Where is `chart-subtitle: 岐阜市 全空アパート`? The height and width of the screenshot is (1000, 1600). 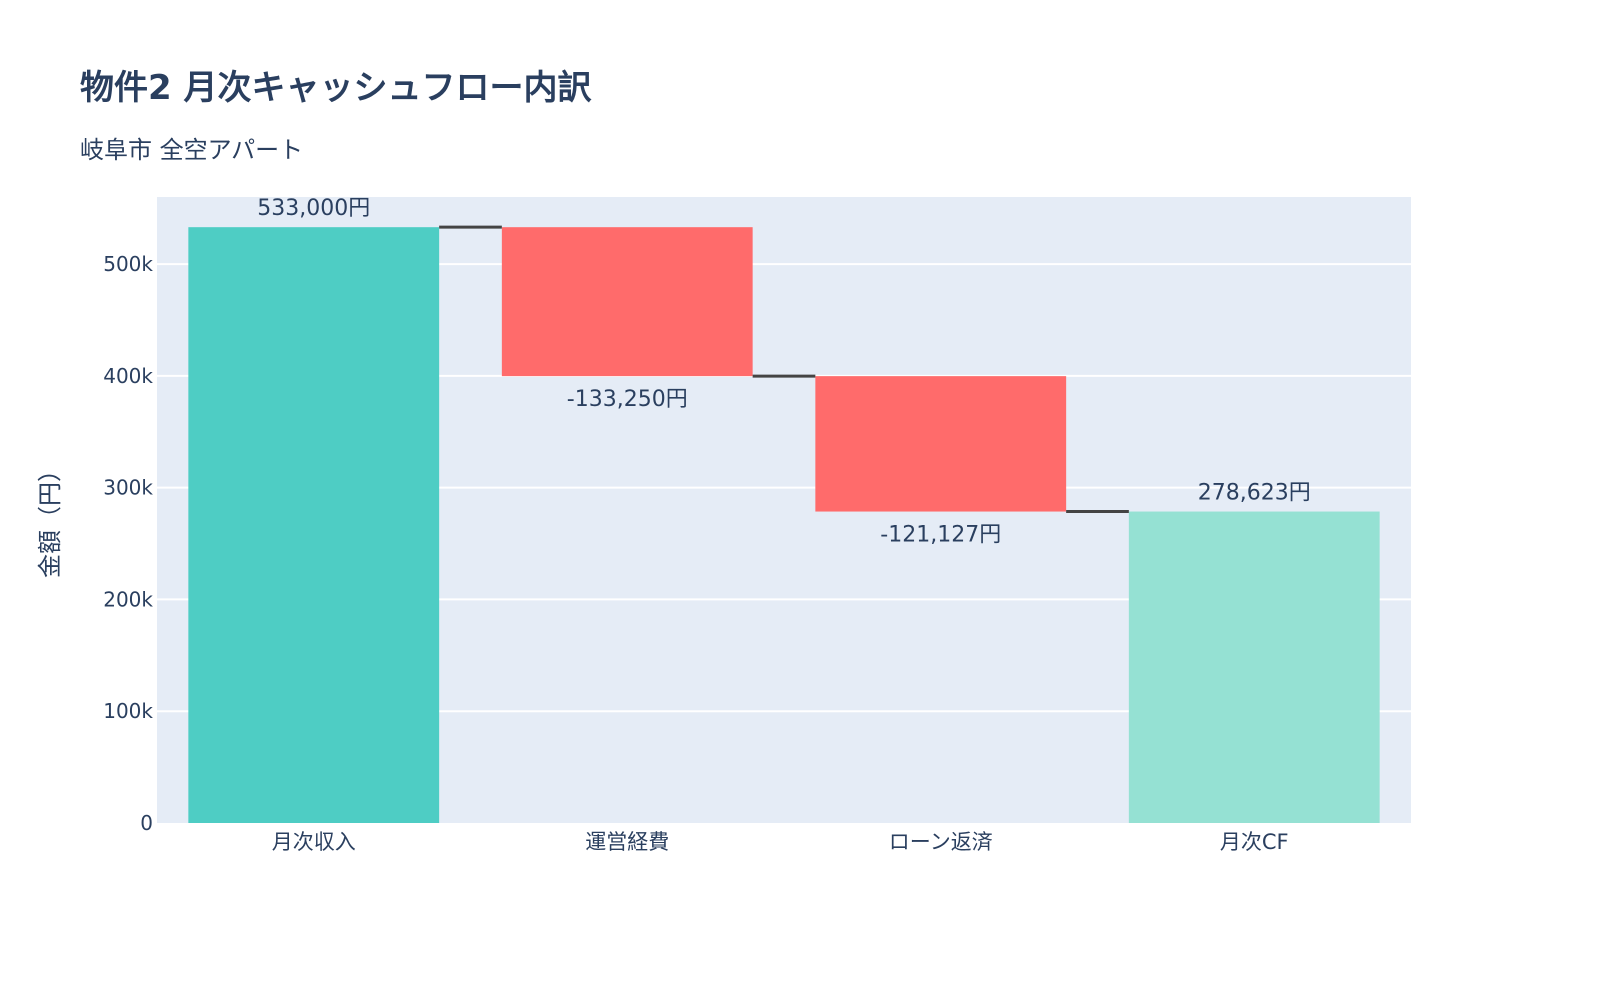 chart-subtitle: 岐阜市 全空アパート is located at coordinates (192, 150).